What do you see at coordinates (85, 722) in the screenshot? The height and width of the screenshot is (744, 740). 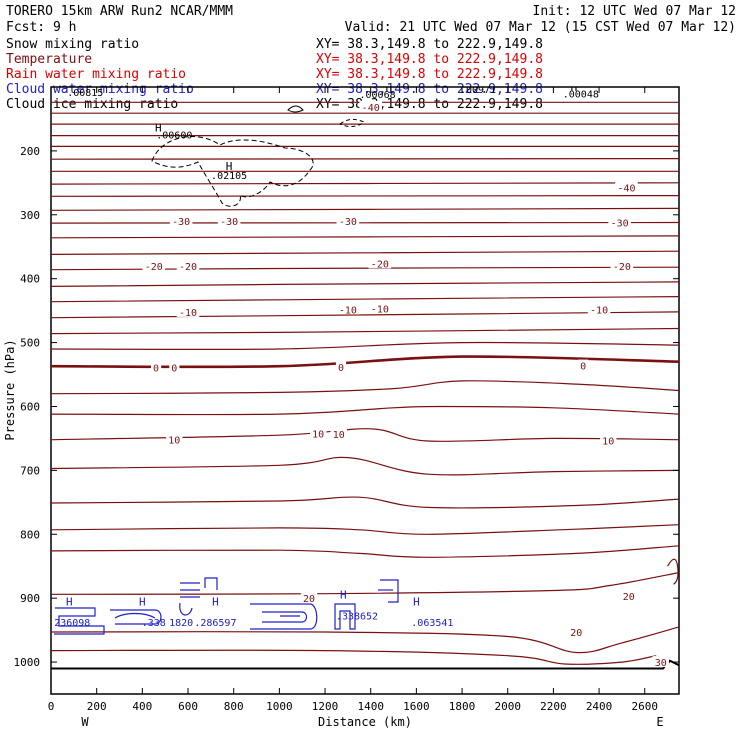 I see `west-label: W` at bounding box center [85, 722].